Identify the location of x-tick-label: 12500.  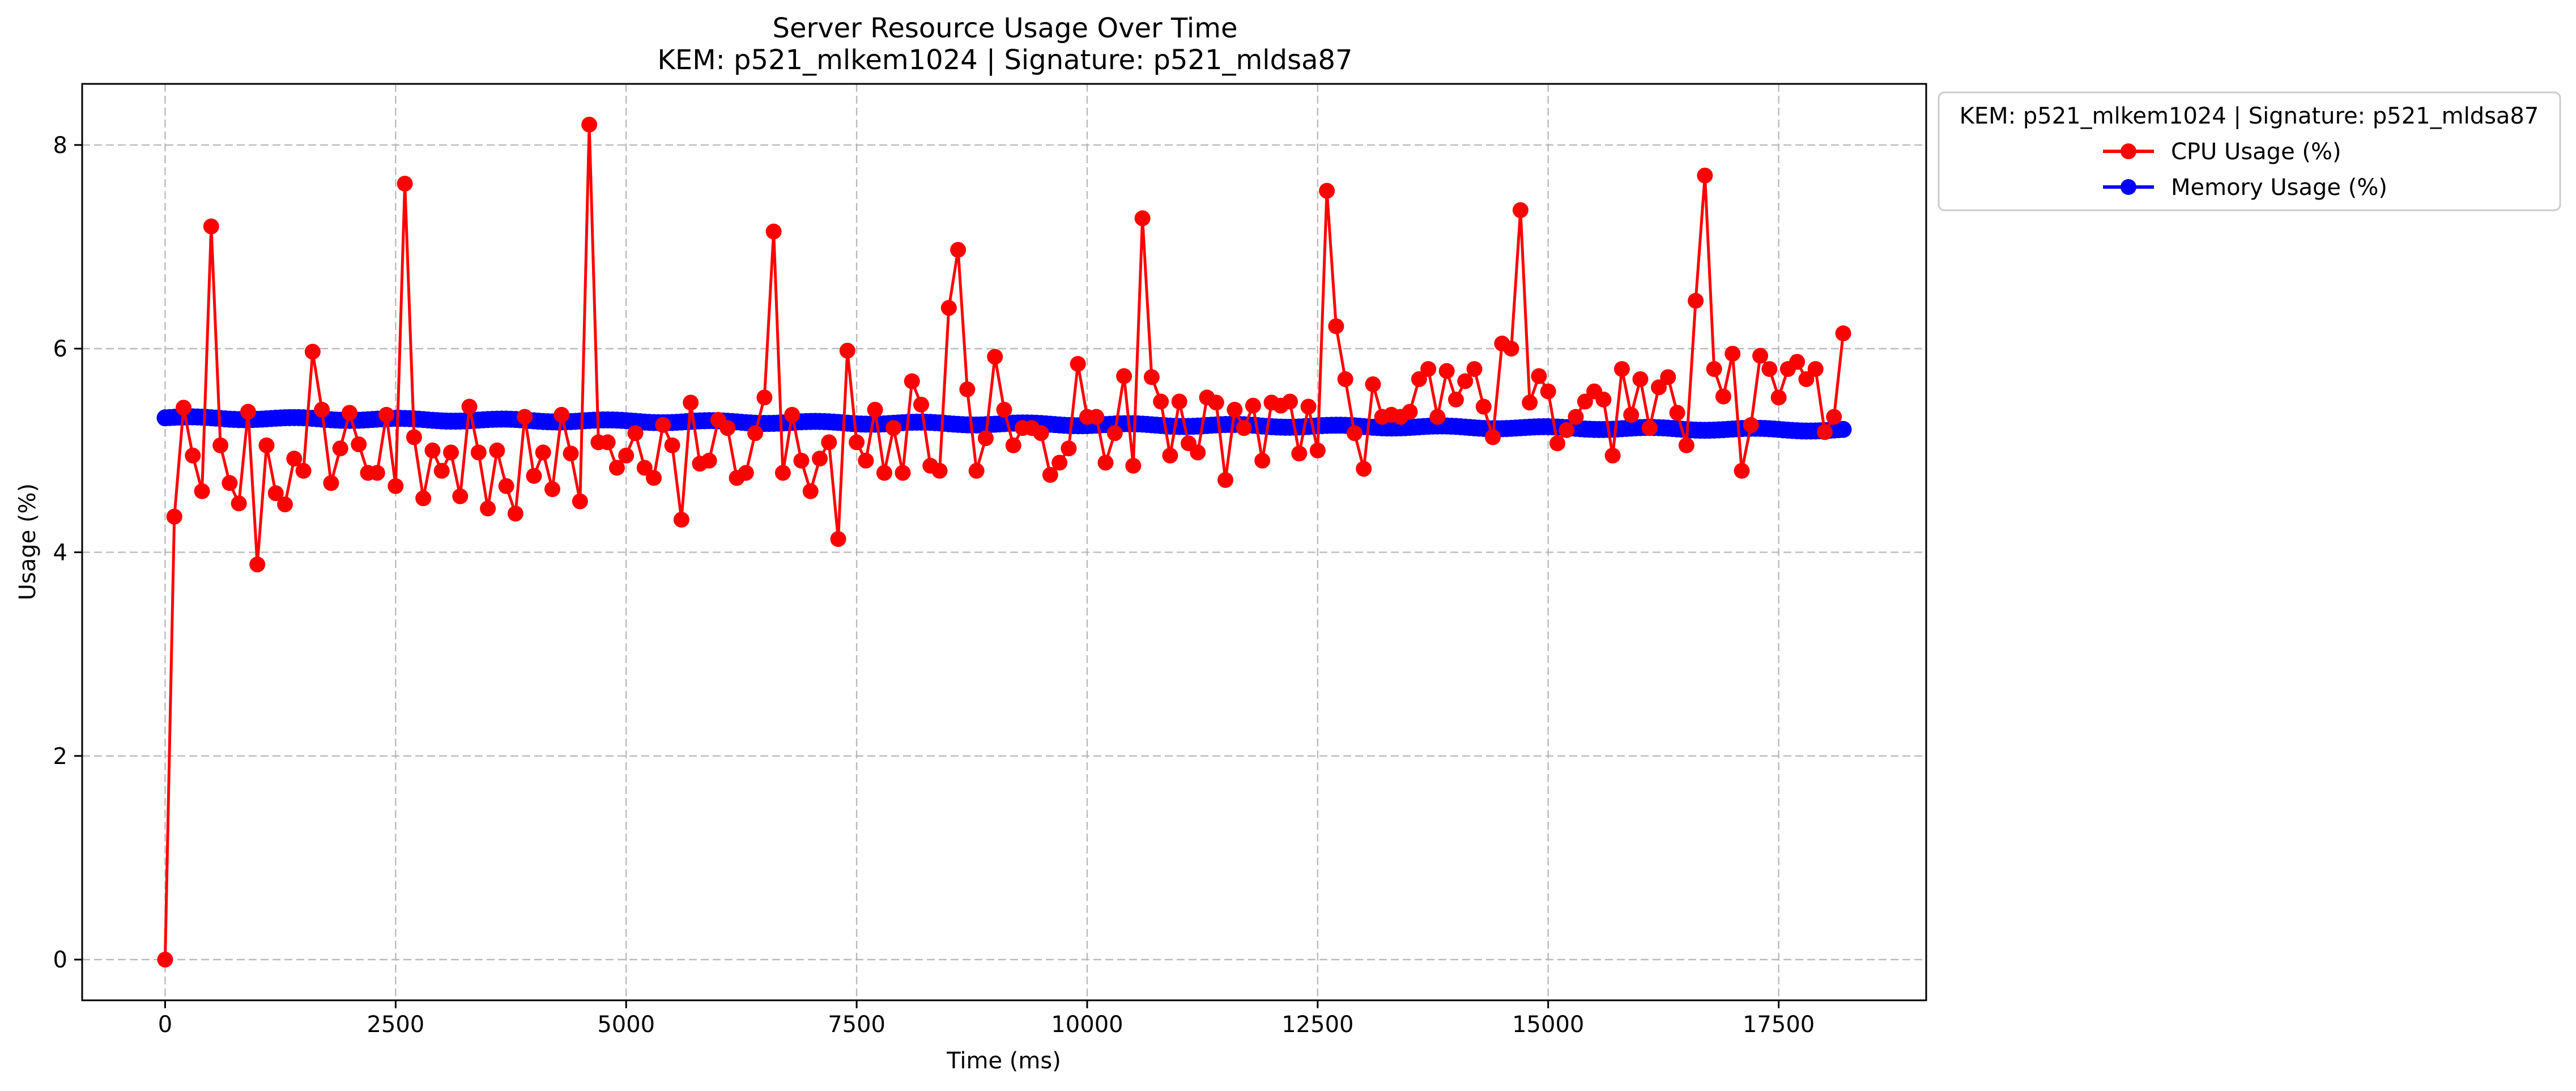
(1317, 1025).